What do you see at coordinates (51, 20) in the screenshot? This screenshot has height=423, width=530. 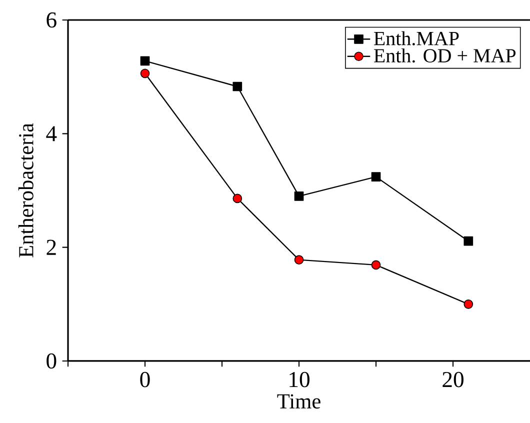 I see `y-tick-label: 6` at bounding box center [51, 20].